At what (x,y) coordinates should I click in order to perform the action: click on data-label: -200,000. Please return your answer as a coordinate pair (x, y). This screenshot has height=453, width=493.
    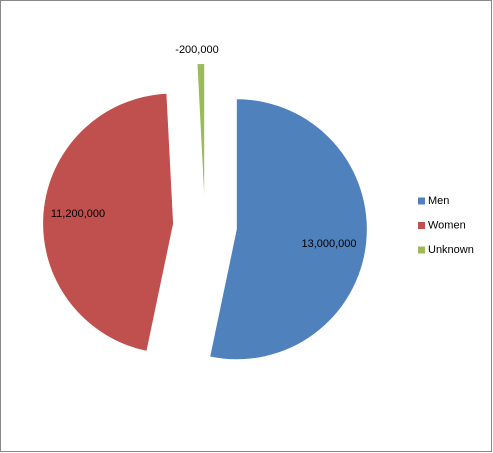
    Looking at the image, I should click on (196, 50).